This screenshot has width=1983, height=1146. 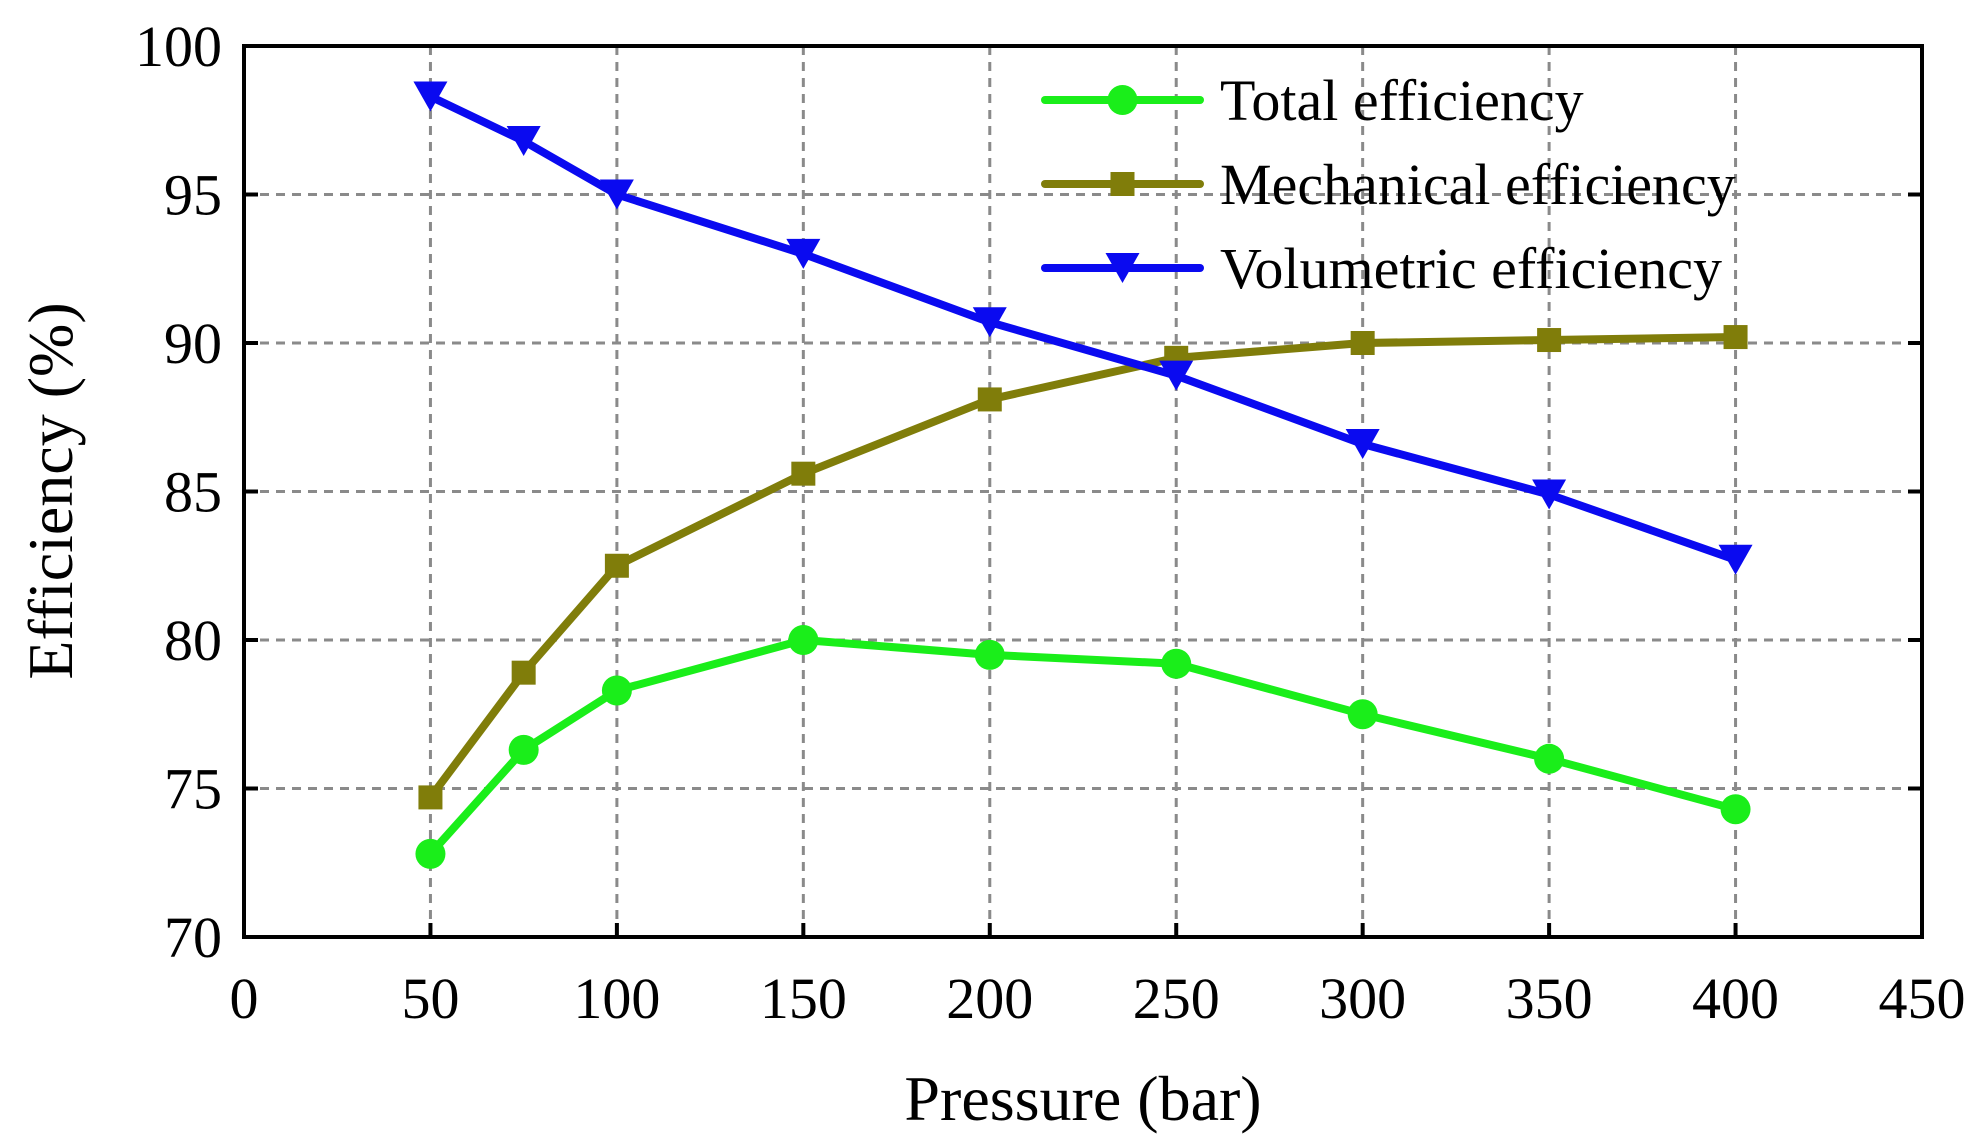 I want to click on legend-entry: Total efficiency, so click(x=1312, y=100).